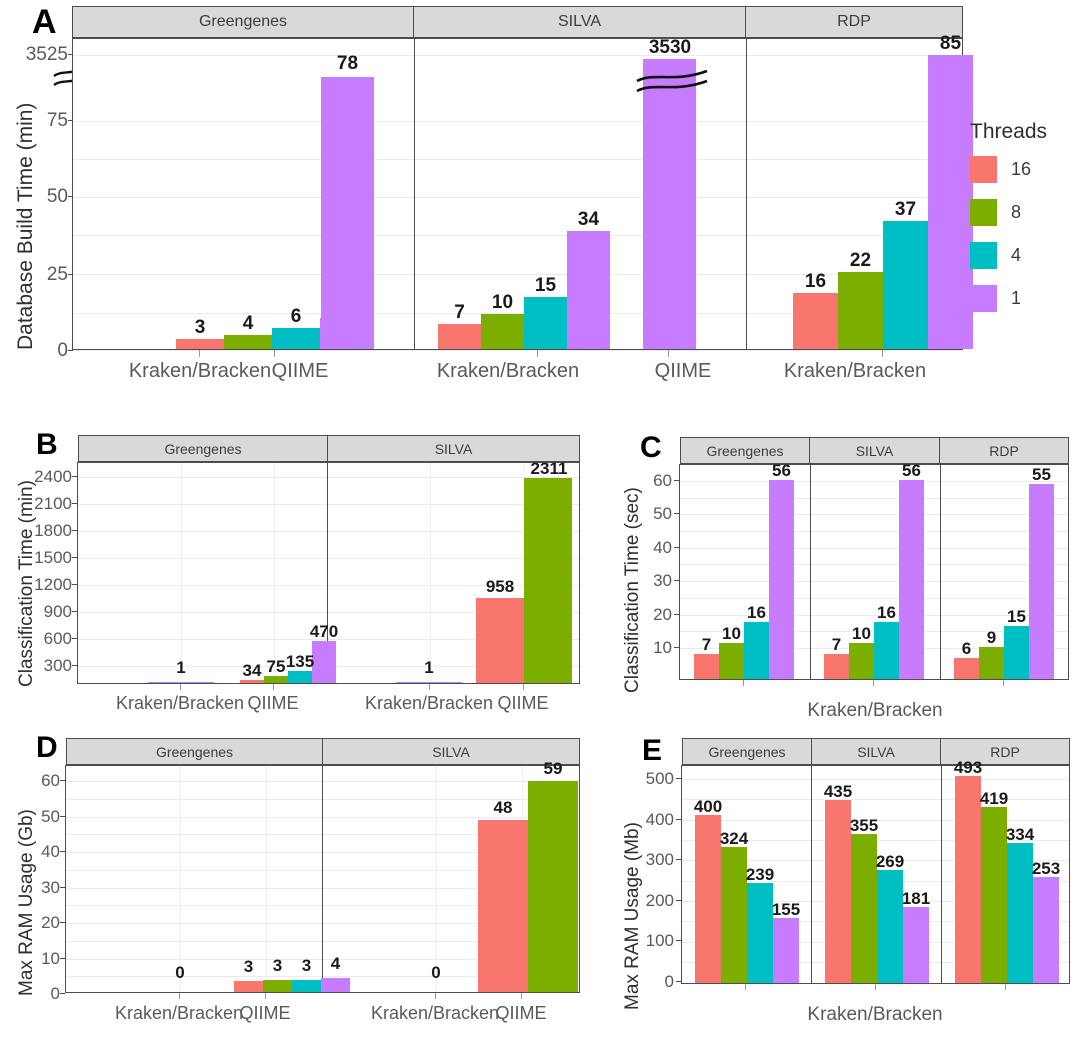 The image size is (1080, 1042). Describe the element at coordinates (966, 648) in the screenshot. I see `bar-label: 6` at that location.